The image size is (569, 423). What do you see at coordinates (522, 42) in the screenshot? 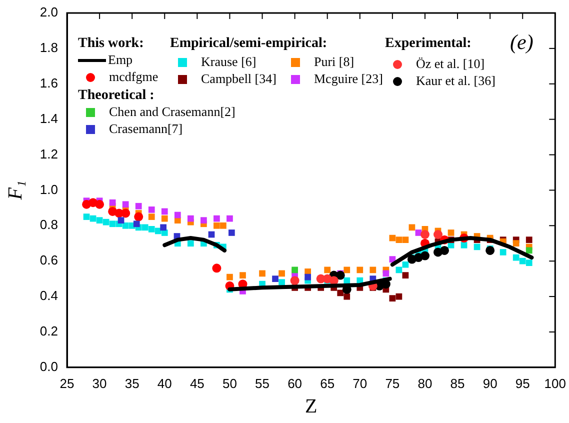
I see `annotation: (e)` at bounding box center [522, 42].